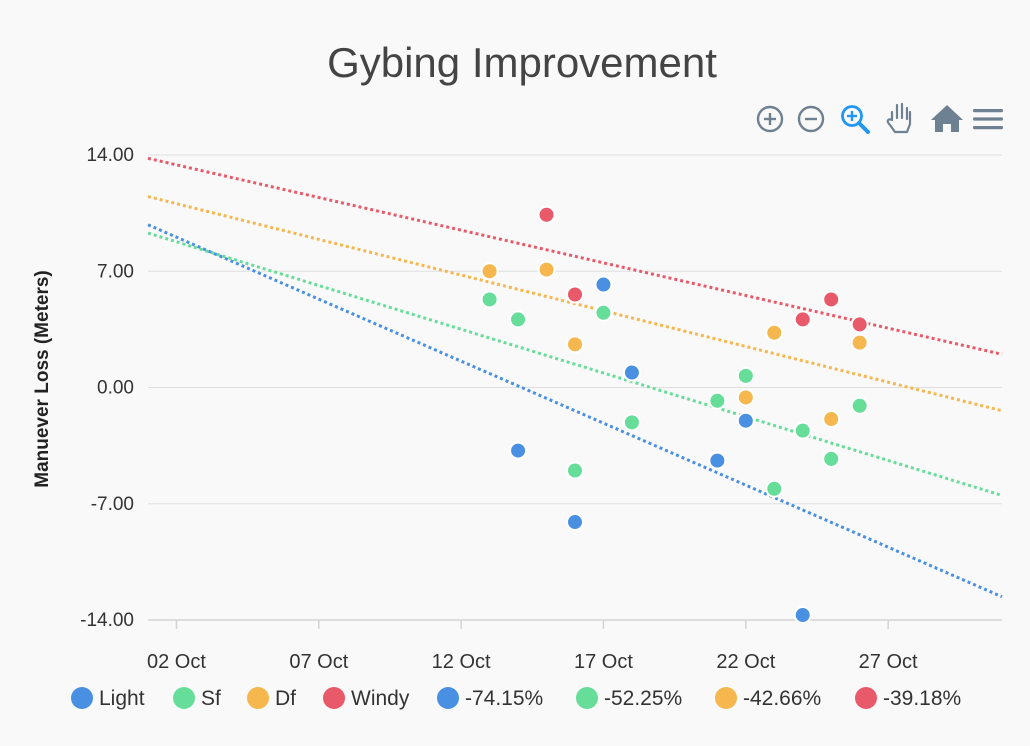  Describe the element at coordinates (603, 662) in the screenshot. I see `x-tick-label: 17 Oct` at that location.